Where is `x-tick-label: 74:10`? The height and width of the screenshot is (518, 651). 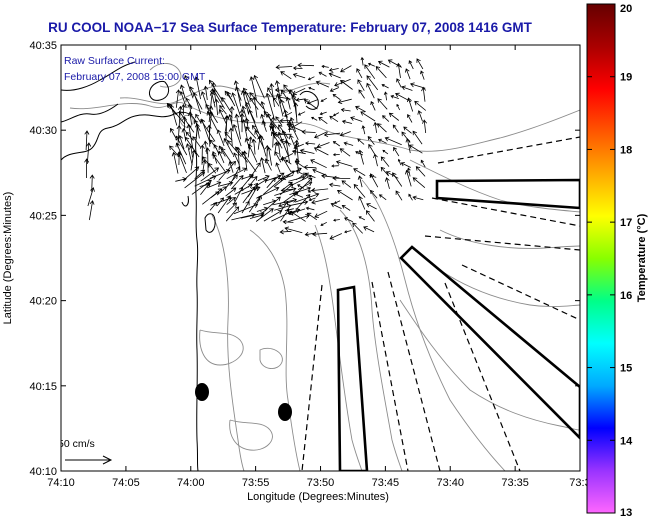 x-tick-label: 74:10 is located at coordinates (61, 483).